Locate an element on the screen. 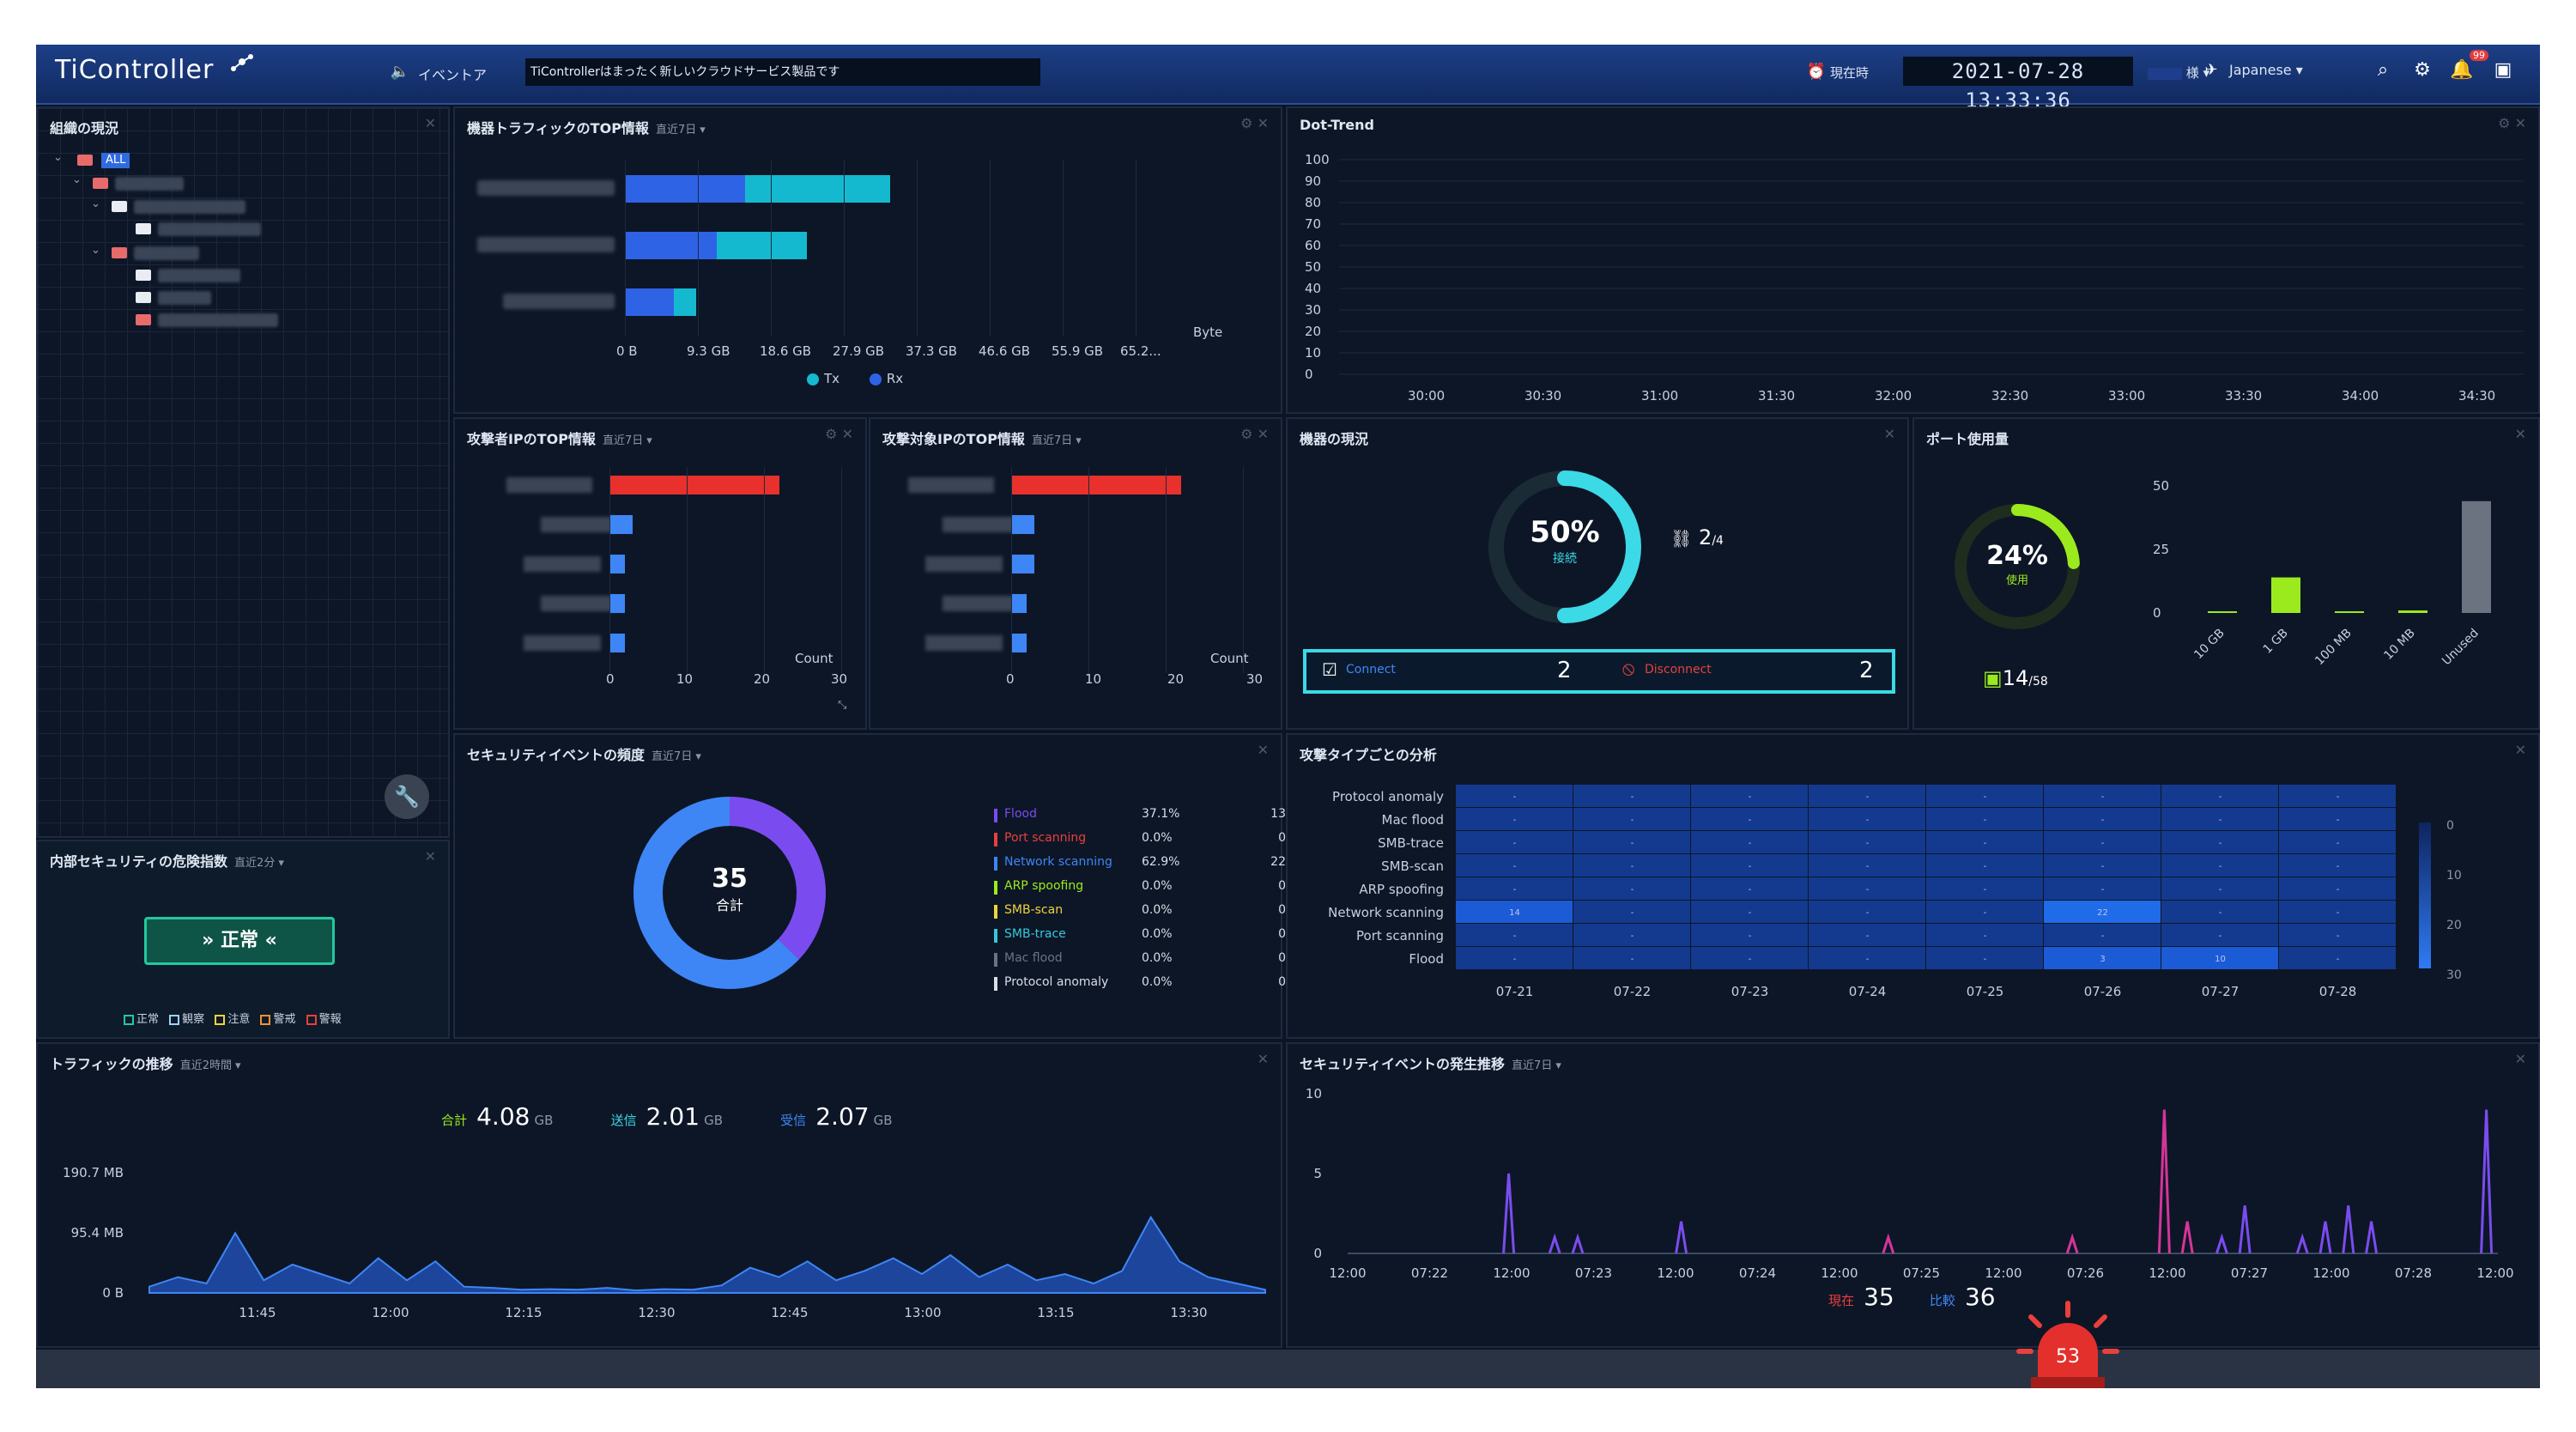 This screenshot has height=1432, width=2576. event-color-mark is located at coordinates (996, 912).